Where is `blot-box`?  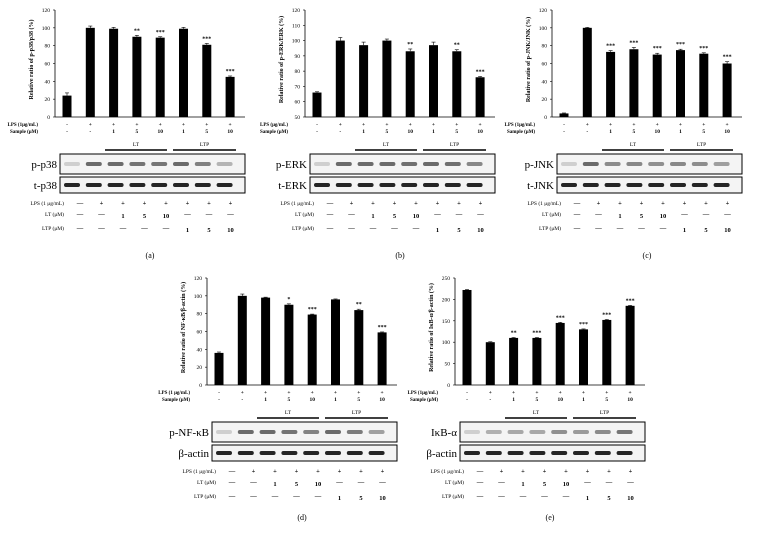 blot-box is located at coordinates (649, 164).